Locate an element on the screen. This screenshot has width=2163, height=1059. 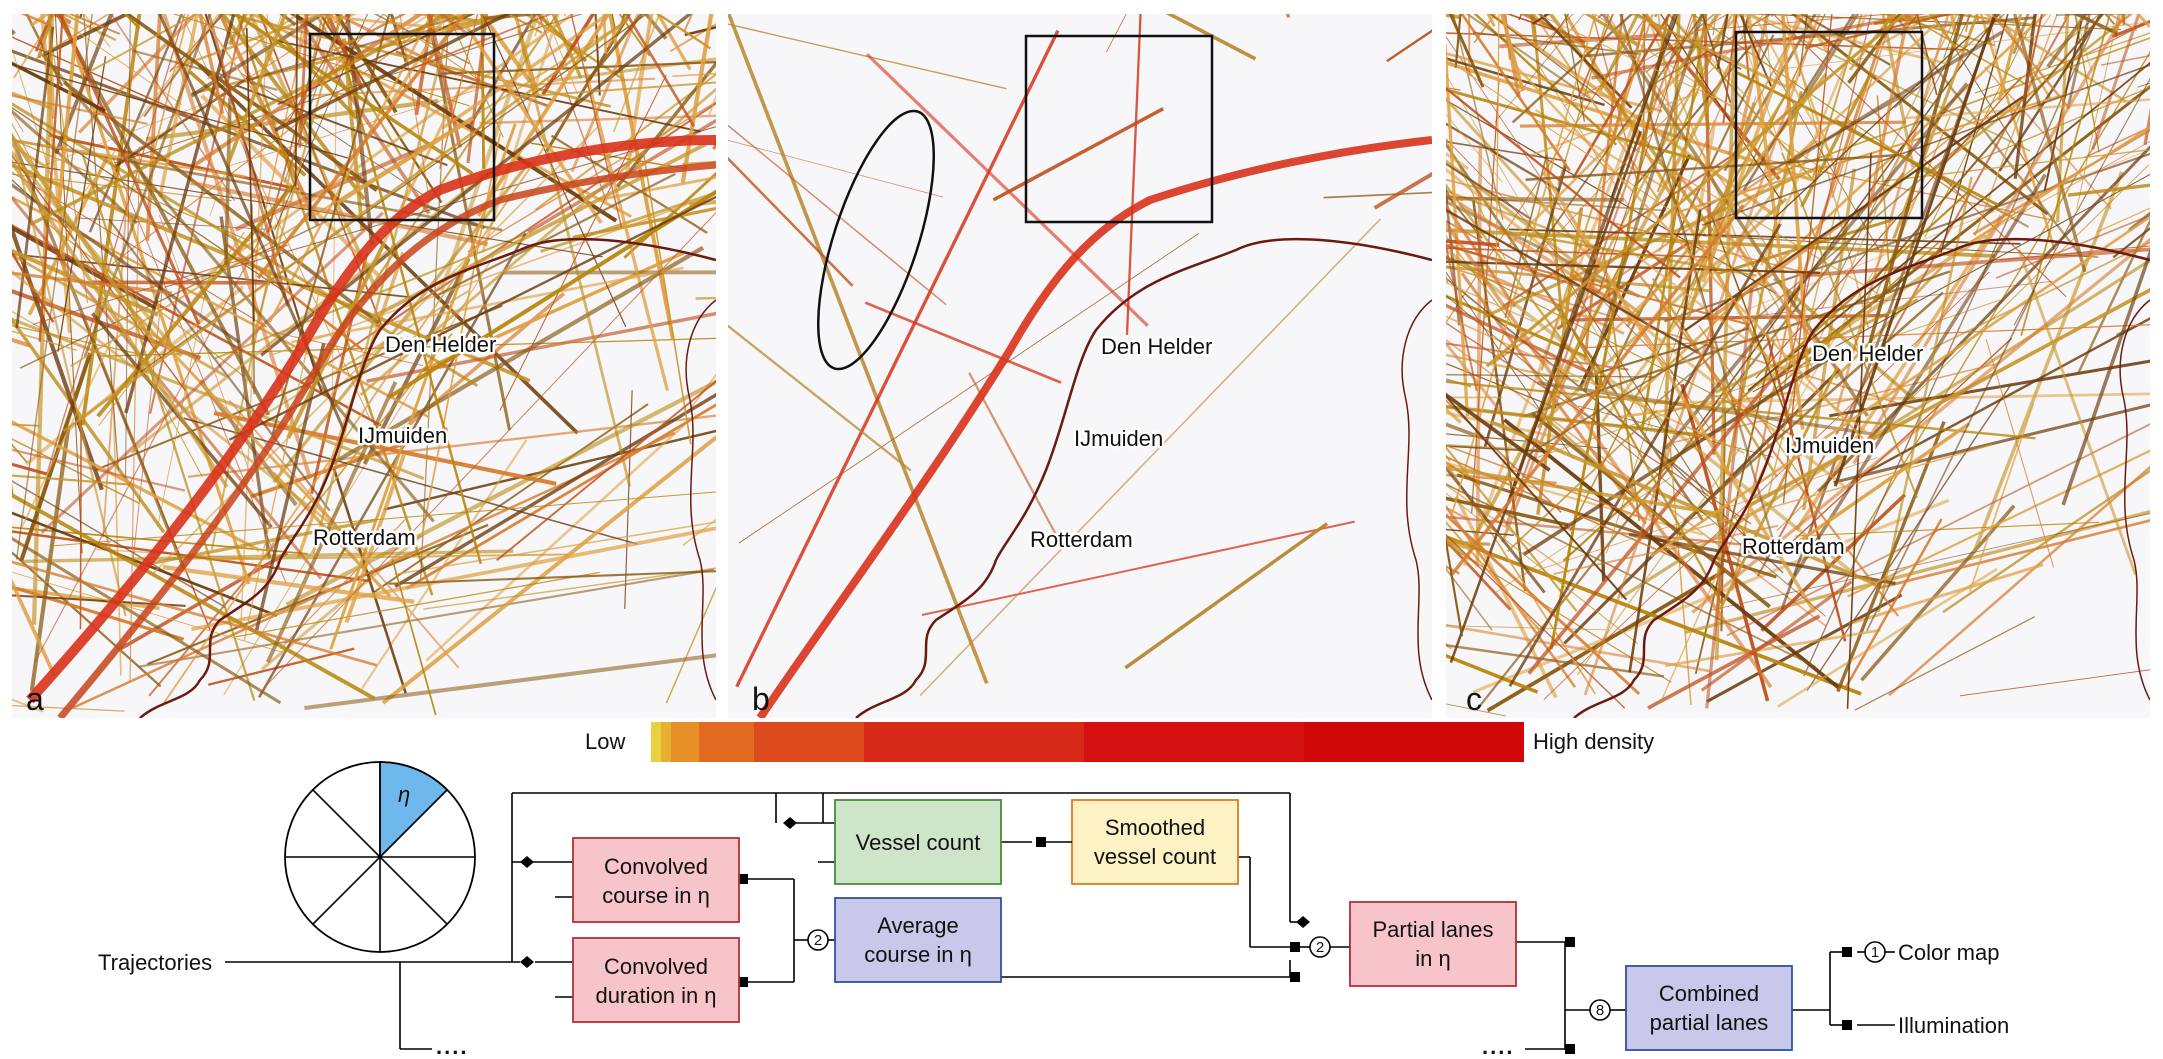
colormap-count: 1 is located at coordinates (1875, 952).